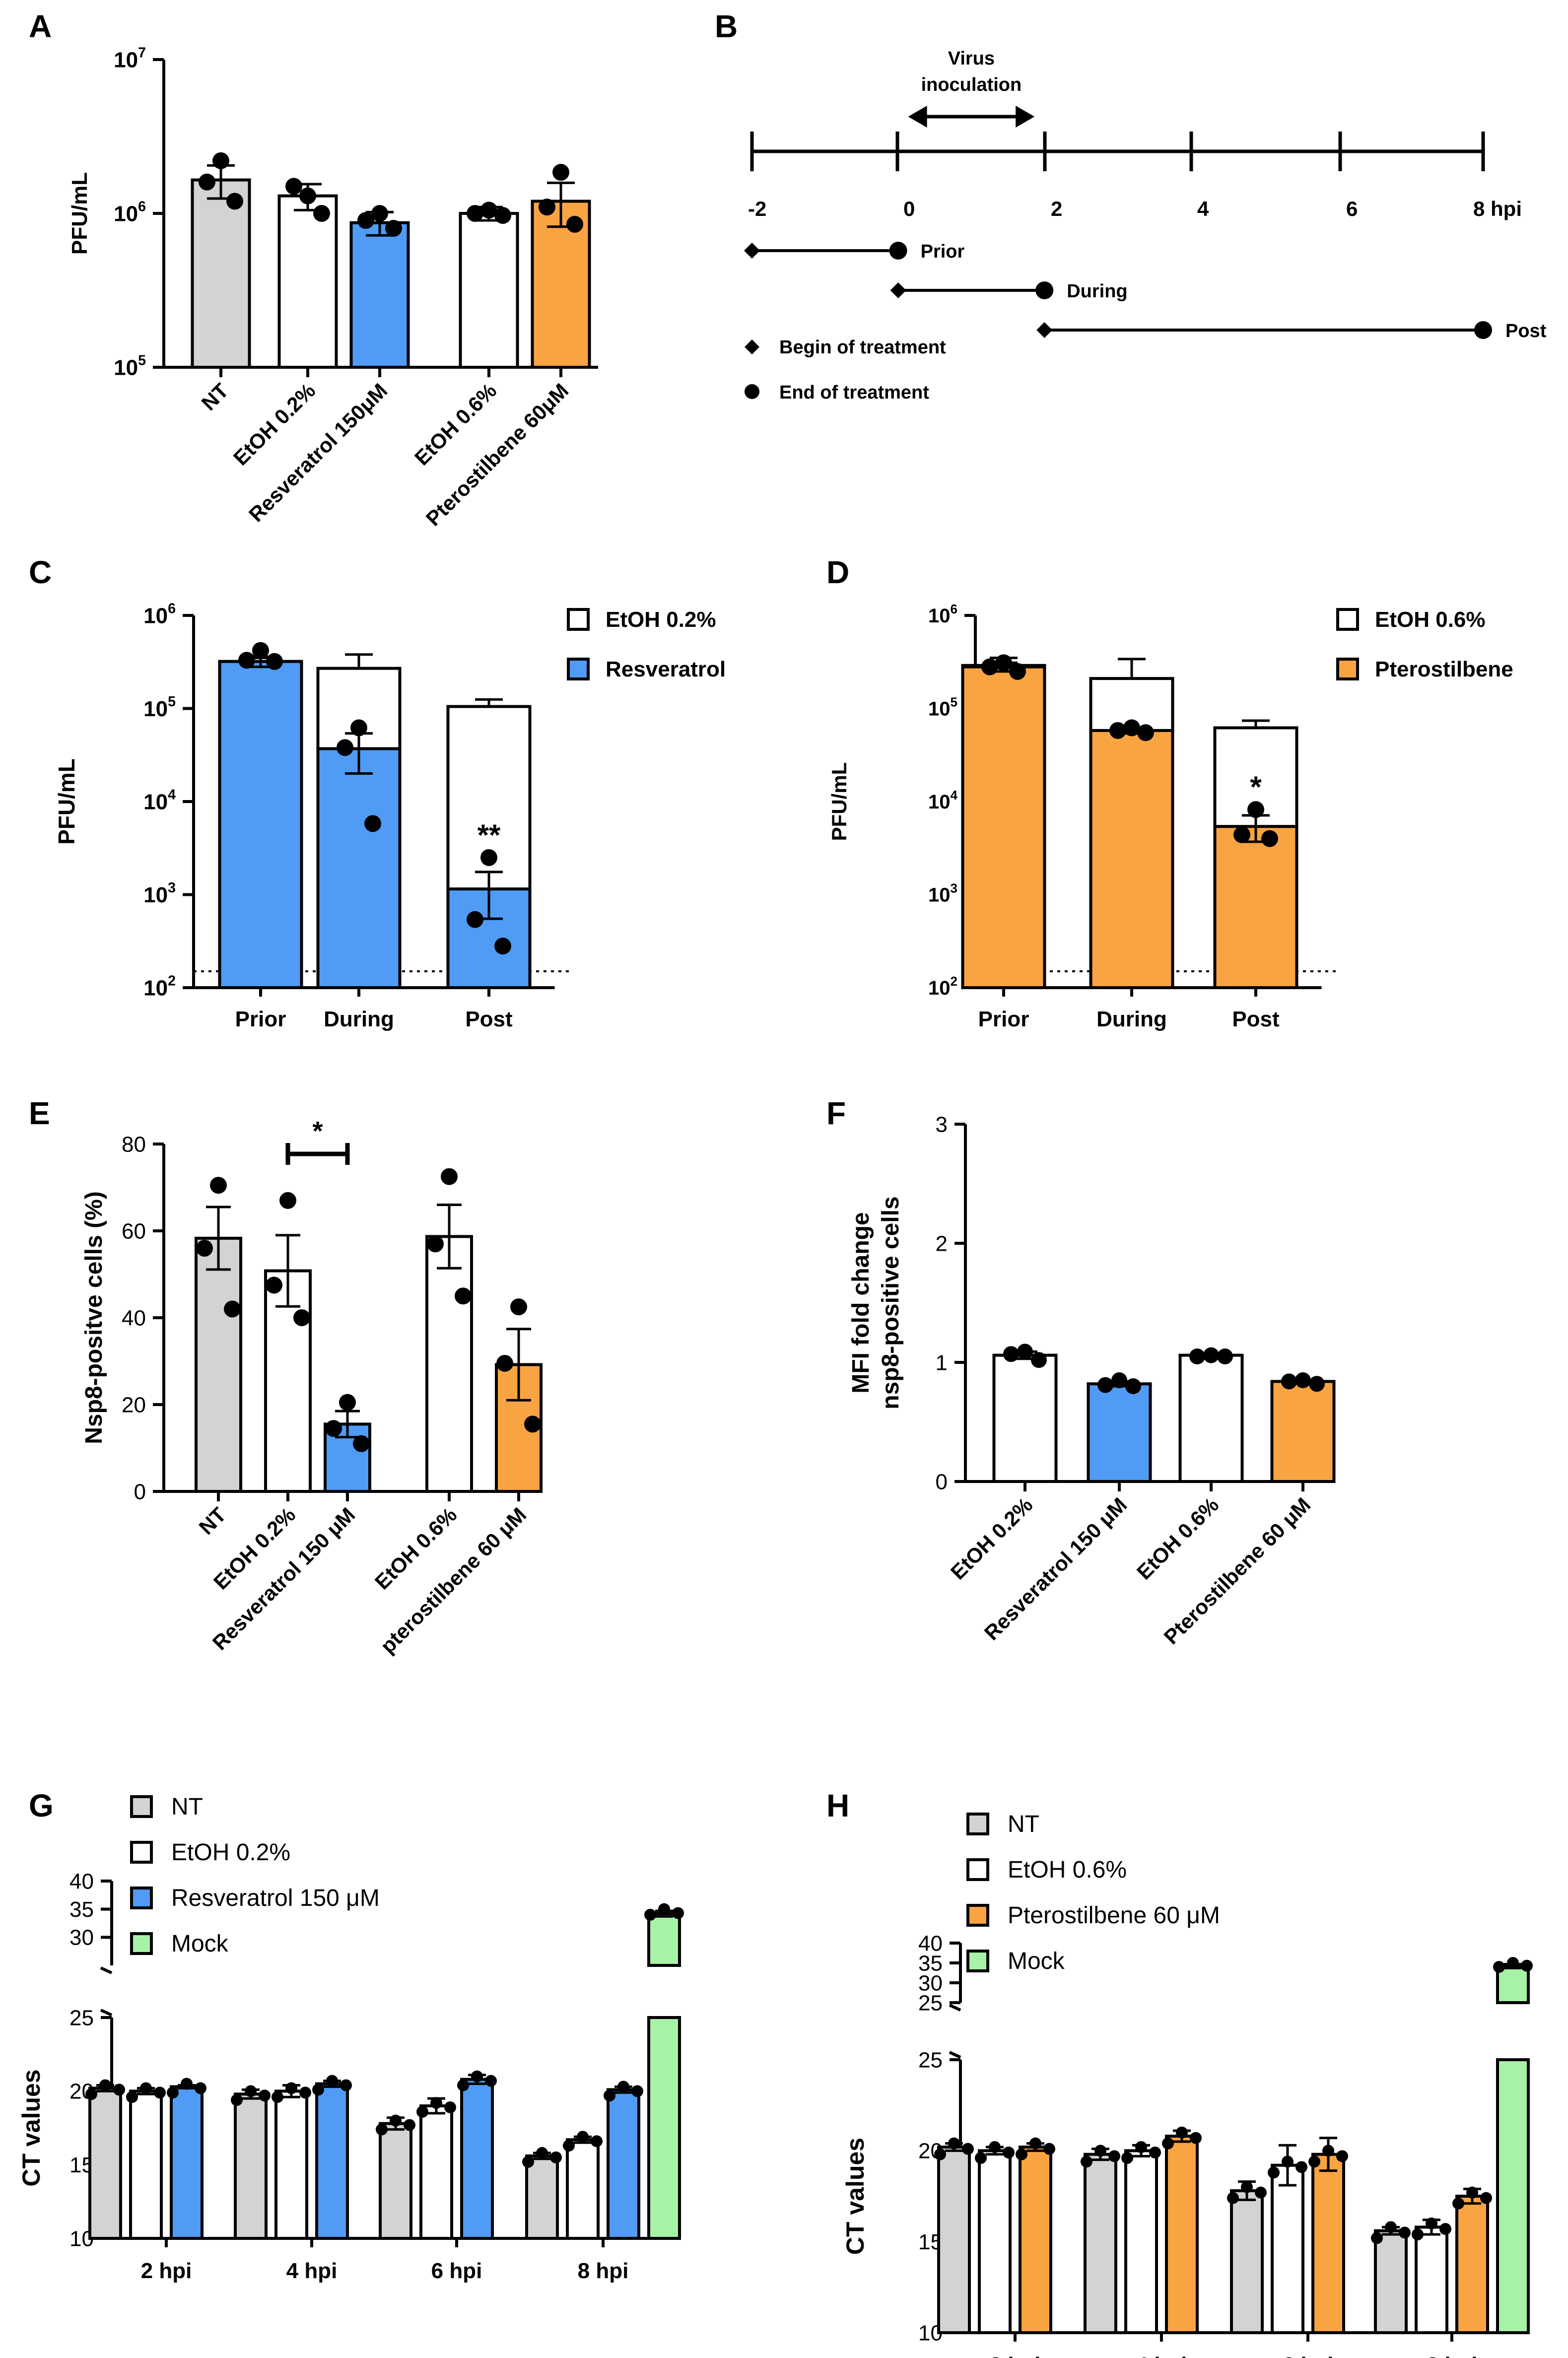 The image size is (1568, 2358). Describe the element at coordinates (134, 1231) in the screenshot. I see `y-tick-label: 60` at that location.